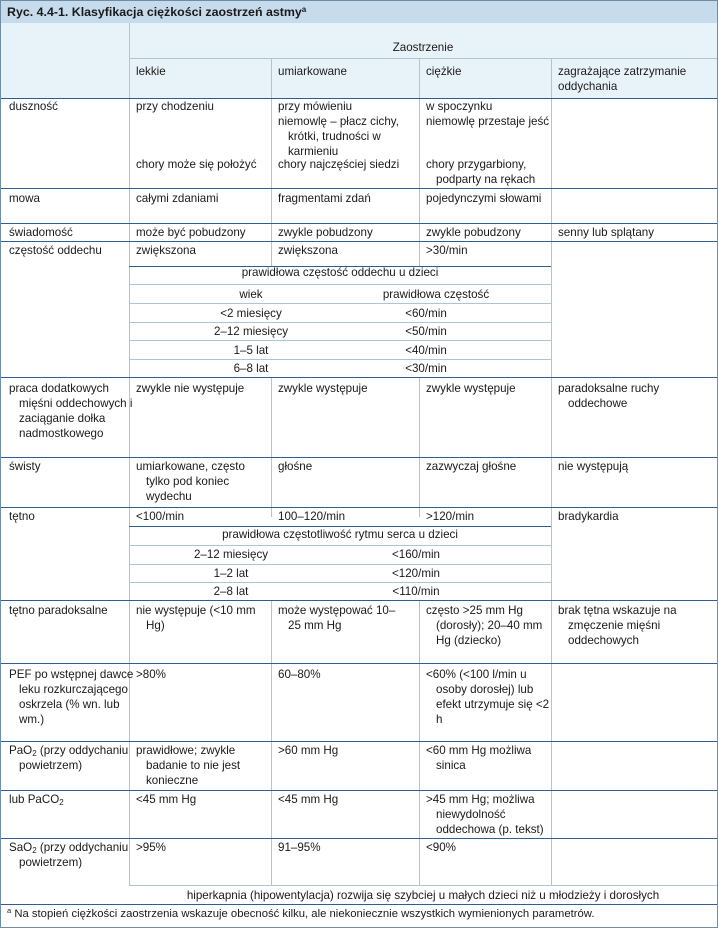 The height and width of the screenshot is (928, 718). What do you see at coordinates (459, 106) in the screenshot?
I see `dusznosc-ciezkie-1: w spoczynku` at bounding box center [459, 106].